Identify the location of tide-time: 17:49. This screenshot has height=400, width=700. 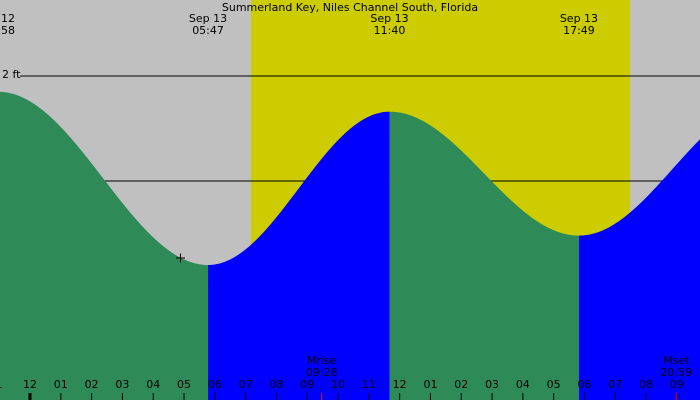
(579, 30).